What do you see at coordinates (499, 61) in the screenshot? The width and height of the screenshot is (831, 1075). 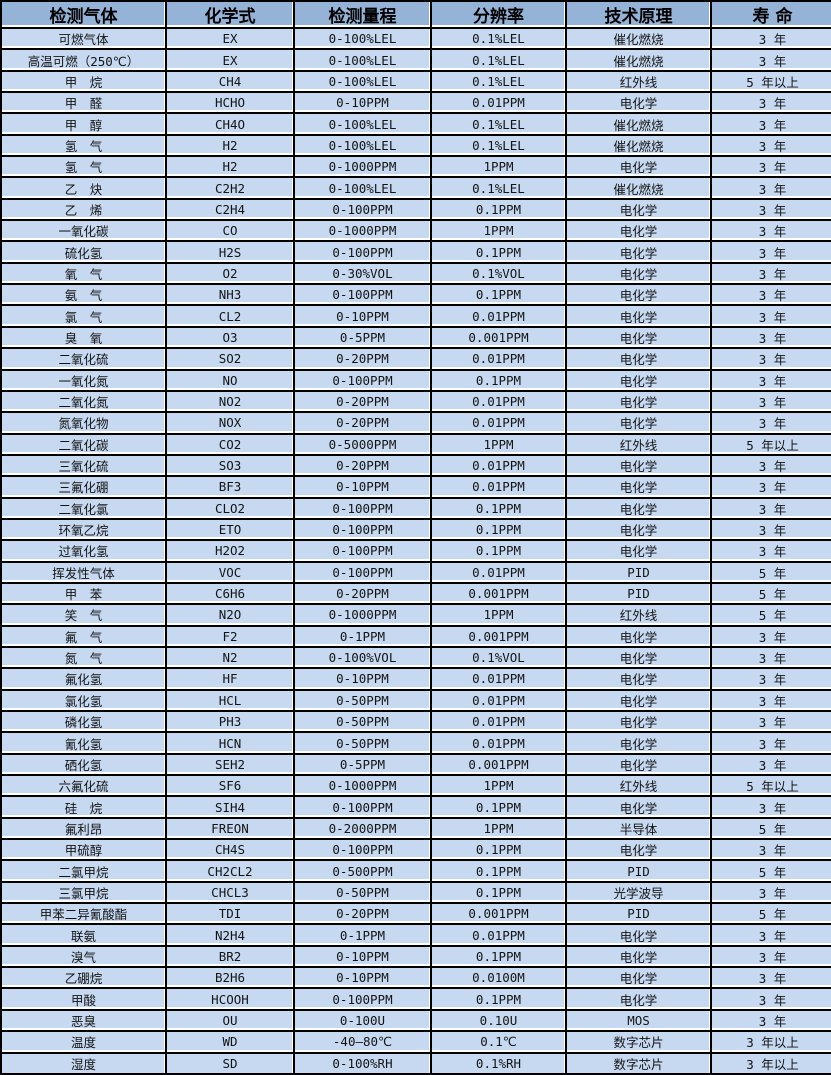 I see `resolution-cell: 0.1%LEL` at bounding box center [499, 61].